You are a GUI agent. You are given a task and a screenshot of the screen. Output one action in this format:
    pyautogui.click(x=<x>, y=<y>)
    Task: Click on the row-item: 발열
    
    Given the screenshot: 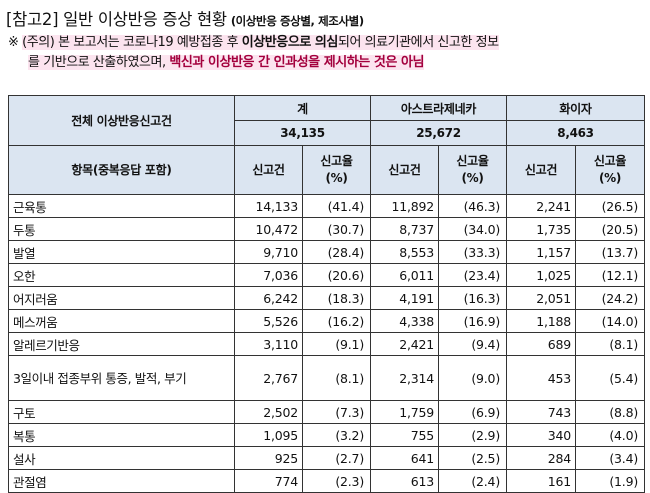 What is the action you would take?
    pyautogui.click(x=121, y=252)
    